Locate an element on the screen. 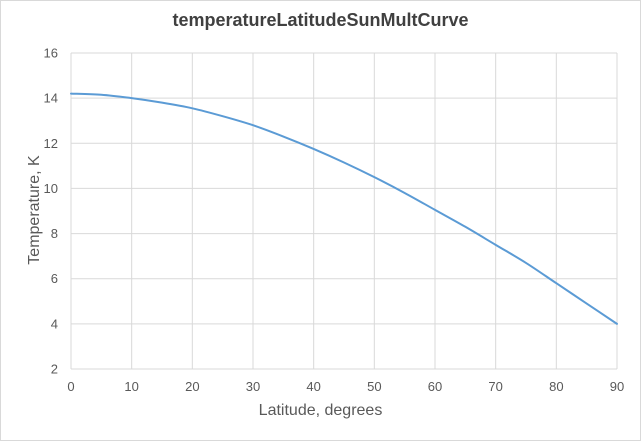 This screenshot has height=441, width=641. x-tick-label: 40 is located at coordinates (313, 386).